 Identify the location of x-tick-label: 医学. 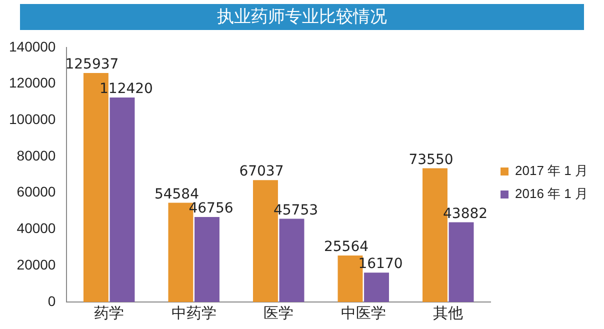
(279, 313).